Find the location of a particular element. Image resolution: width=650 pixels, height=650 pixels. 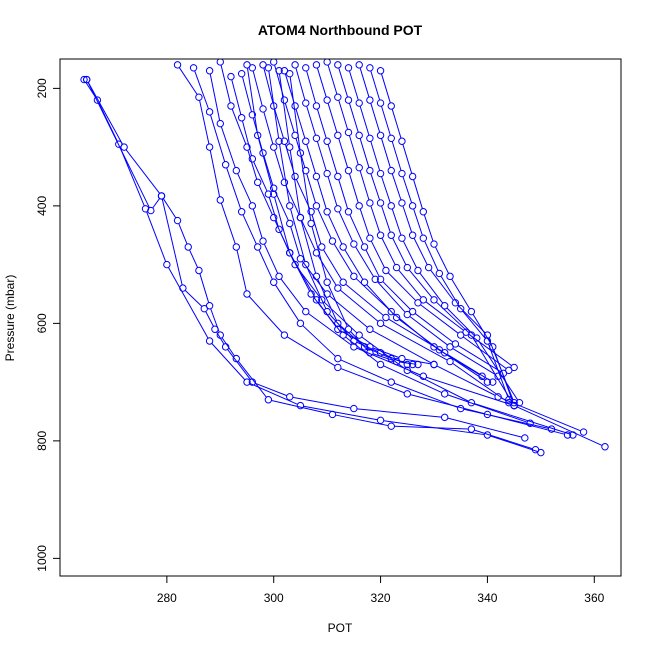

series-24-segment is located at coordinates (274, 104).